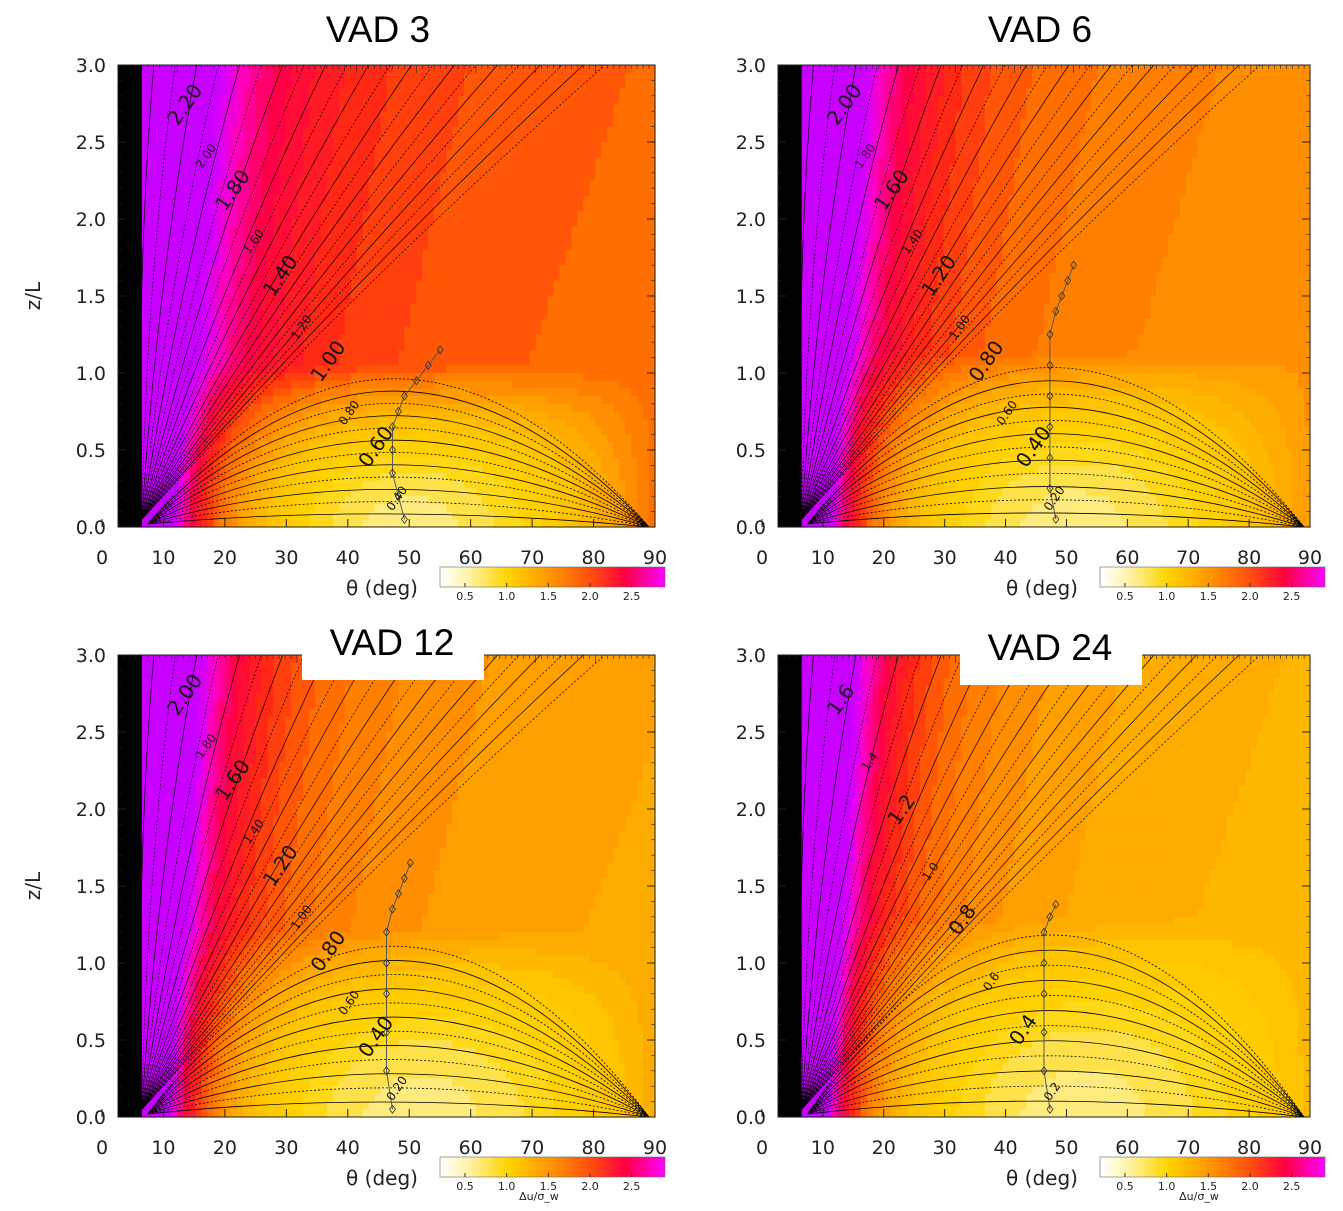  Describe the element at coordinates (593, 1148) in the screenshot. I see `x-tick-label: 80` at that location.